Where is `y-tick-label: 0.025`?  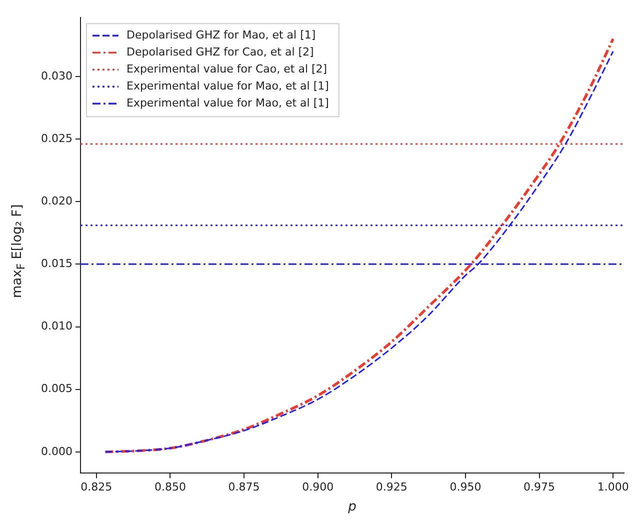 y-tick-label: 0.025 is located at coordinates (56, 138).